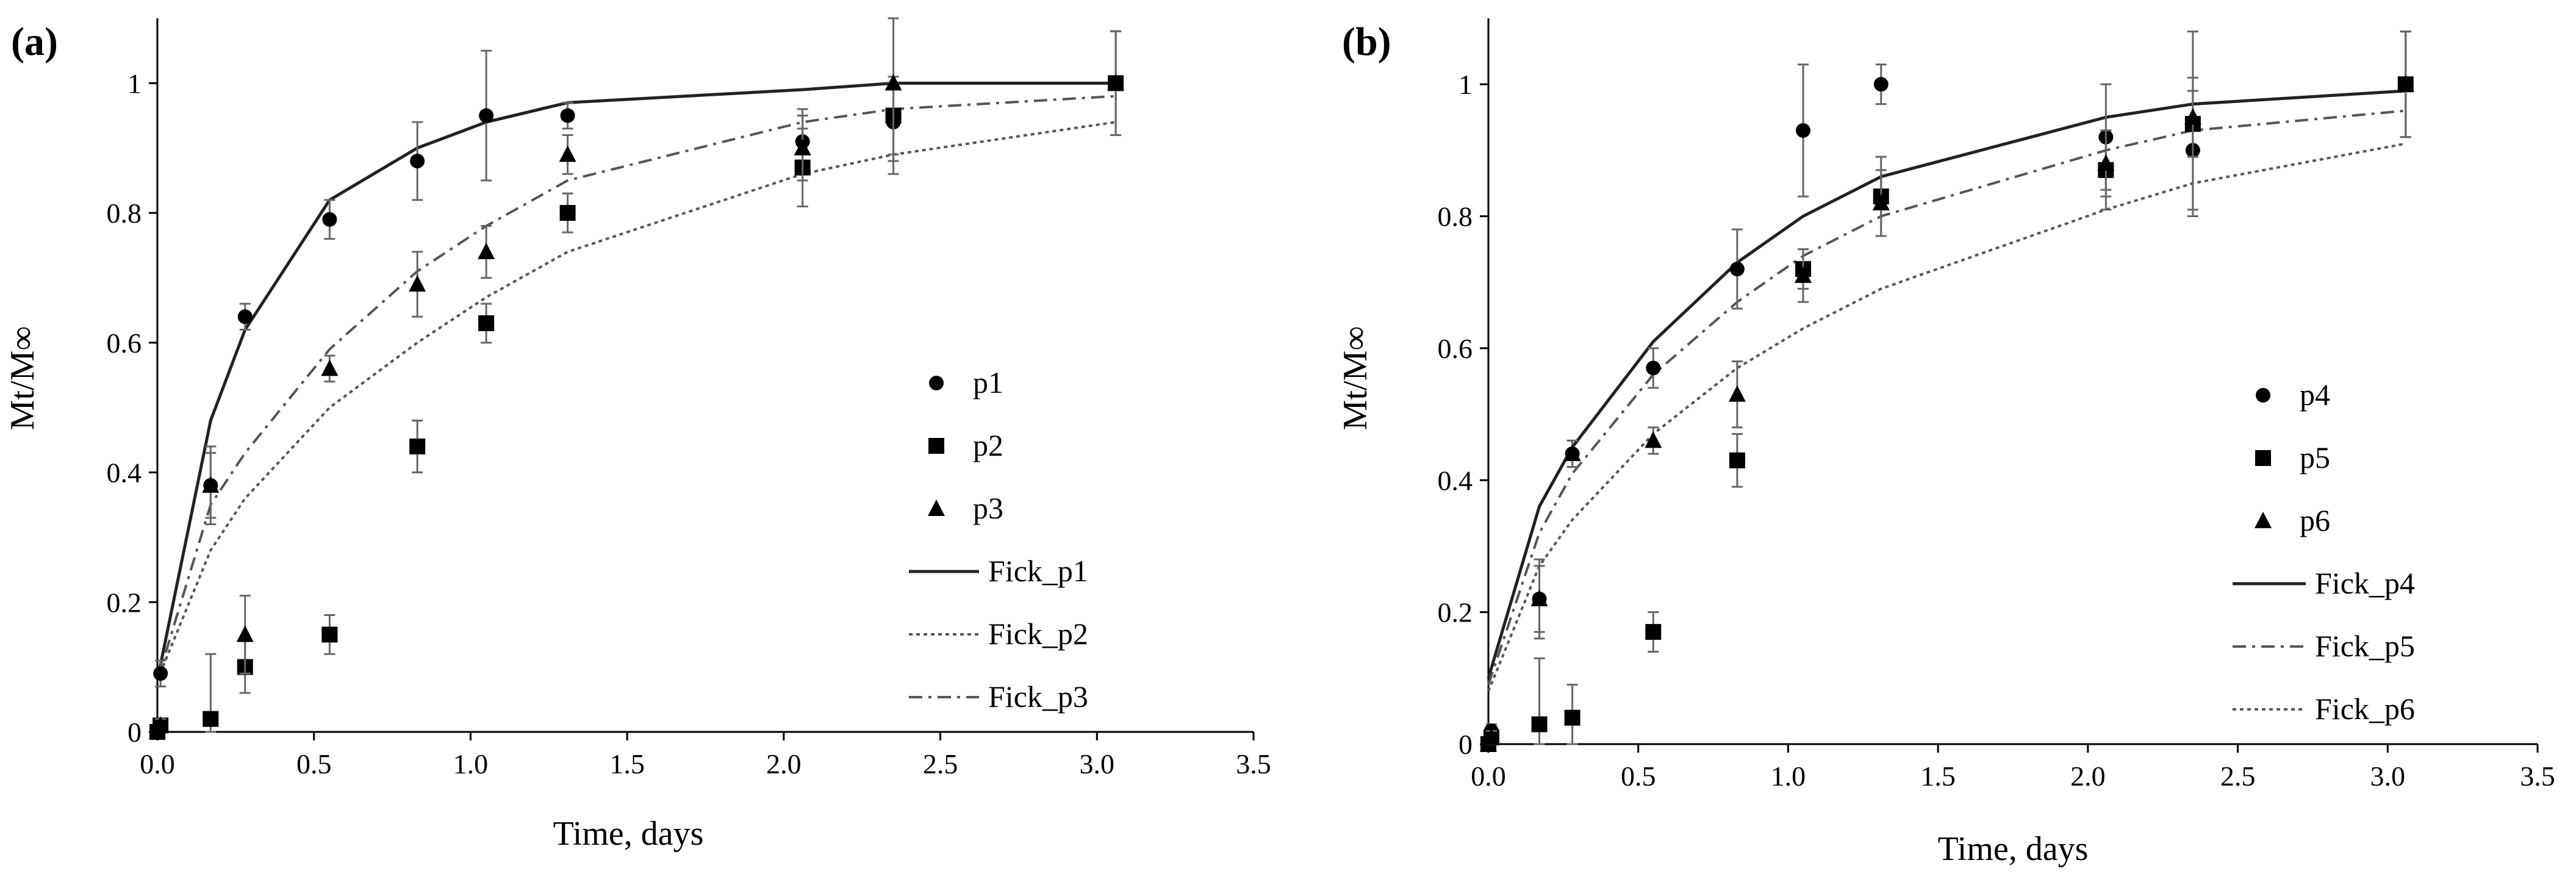 The image size is (2576, 885). I want to click on y-tick-label: 1, so click(1466, 84).